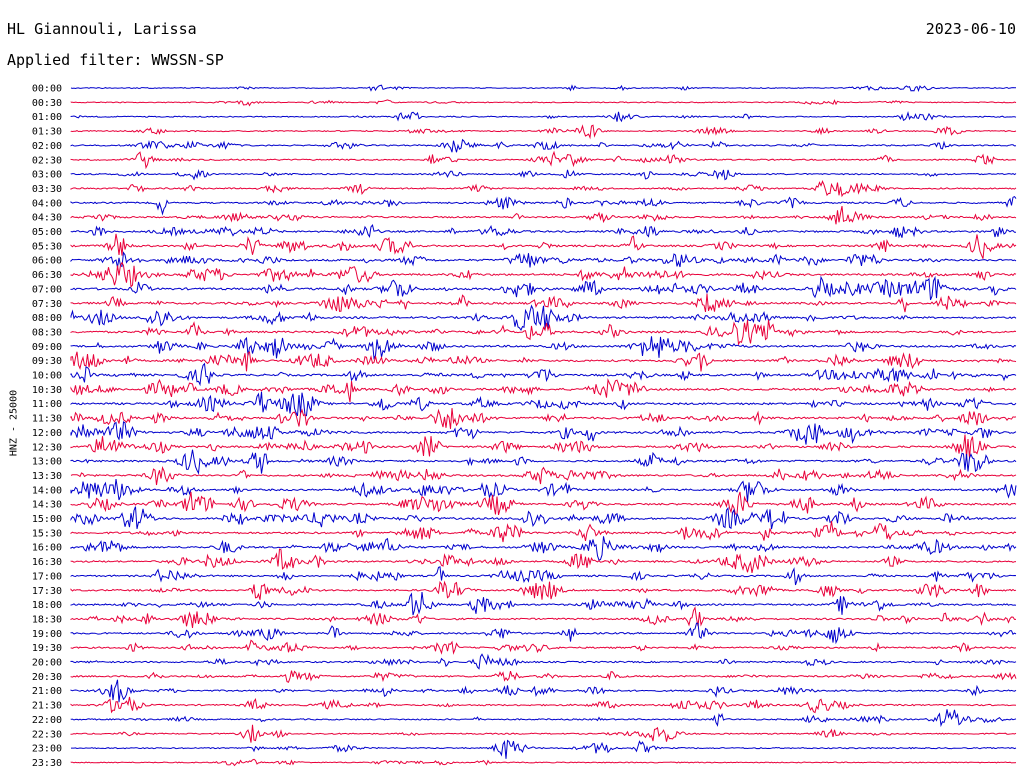 This screenshot has height=780, width=1024. Describe the element at coordinates (47, 749) in the screenshot. I see `row-time-label: 23:00` at that location.